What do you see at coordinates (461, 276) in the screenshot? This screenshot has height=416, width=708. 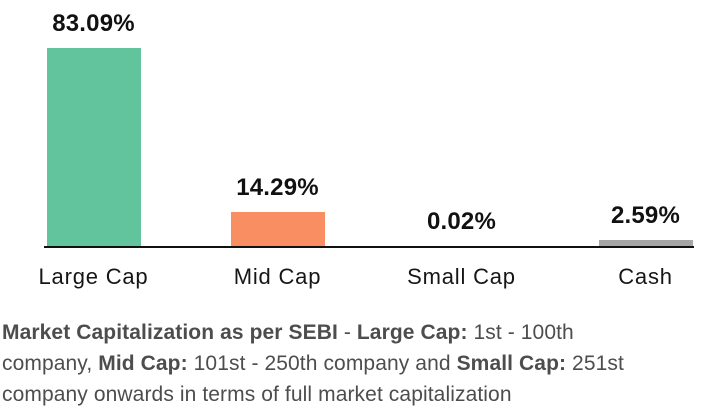 I see `x-axis-label-small-cap: Small Cap` at bounding box center [461, 276].